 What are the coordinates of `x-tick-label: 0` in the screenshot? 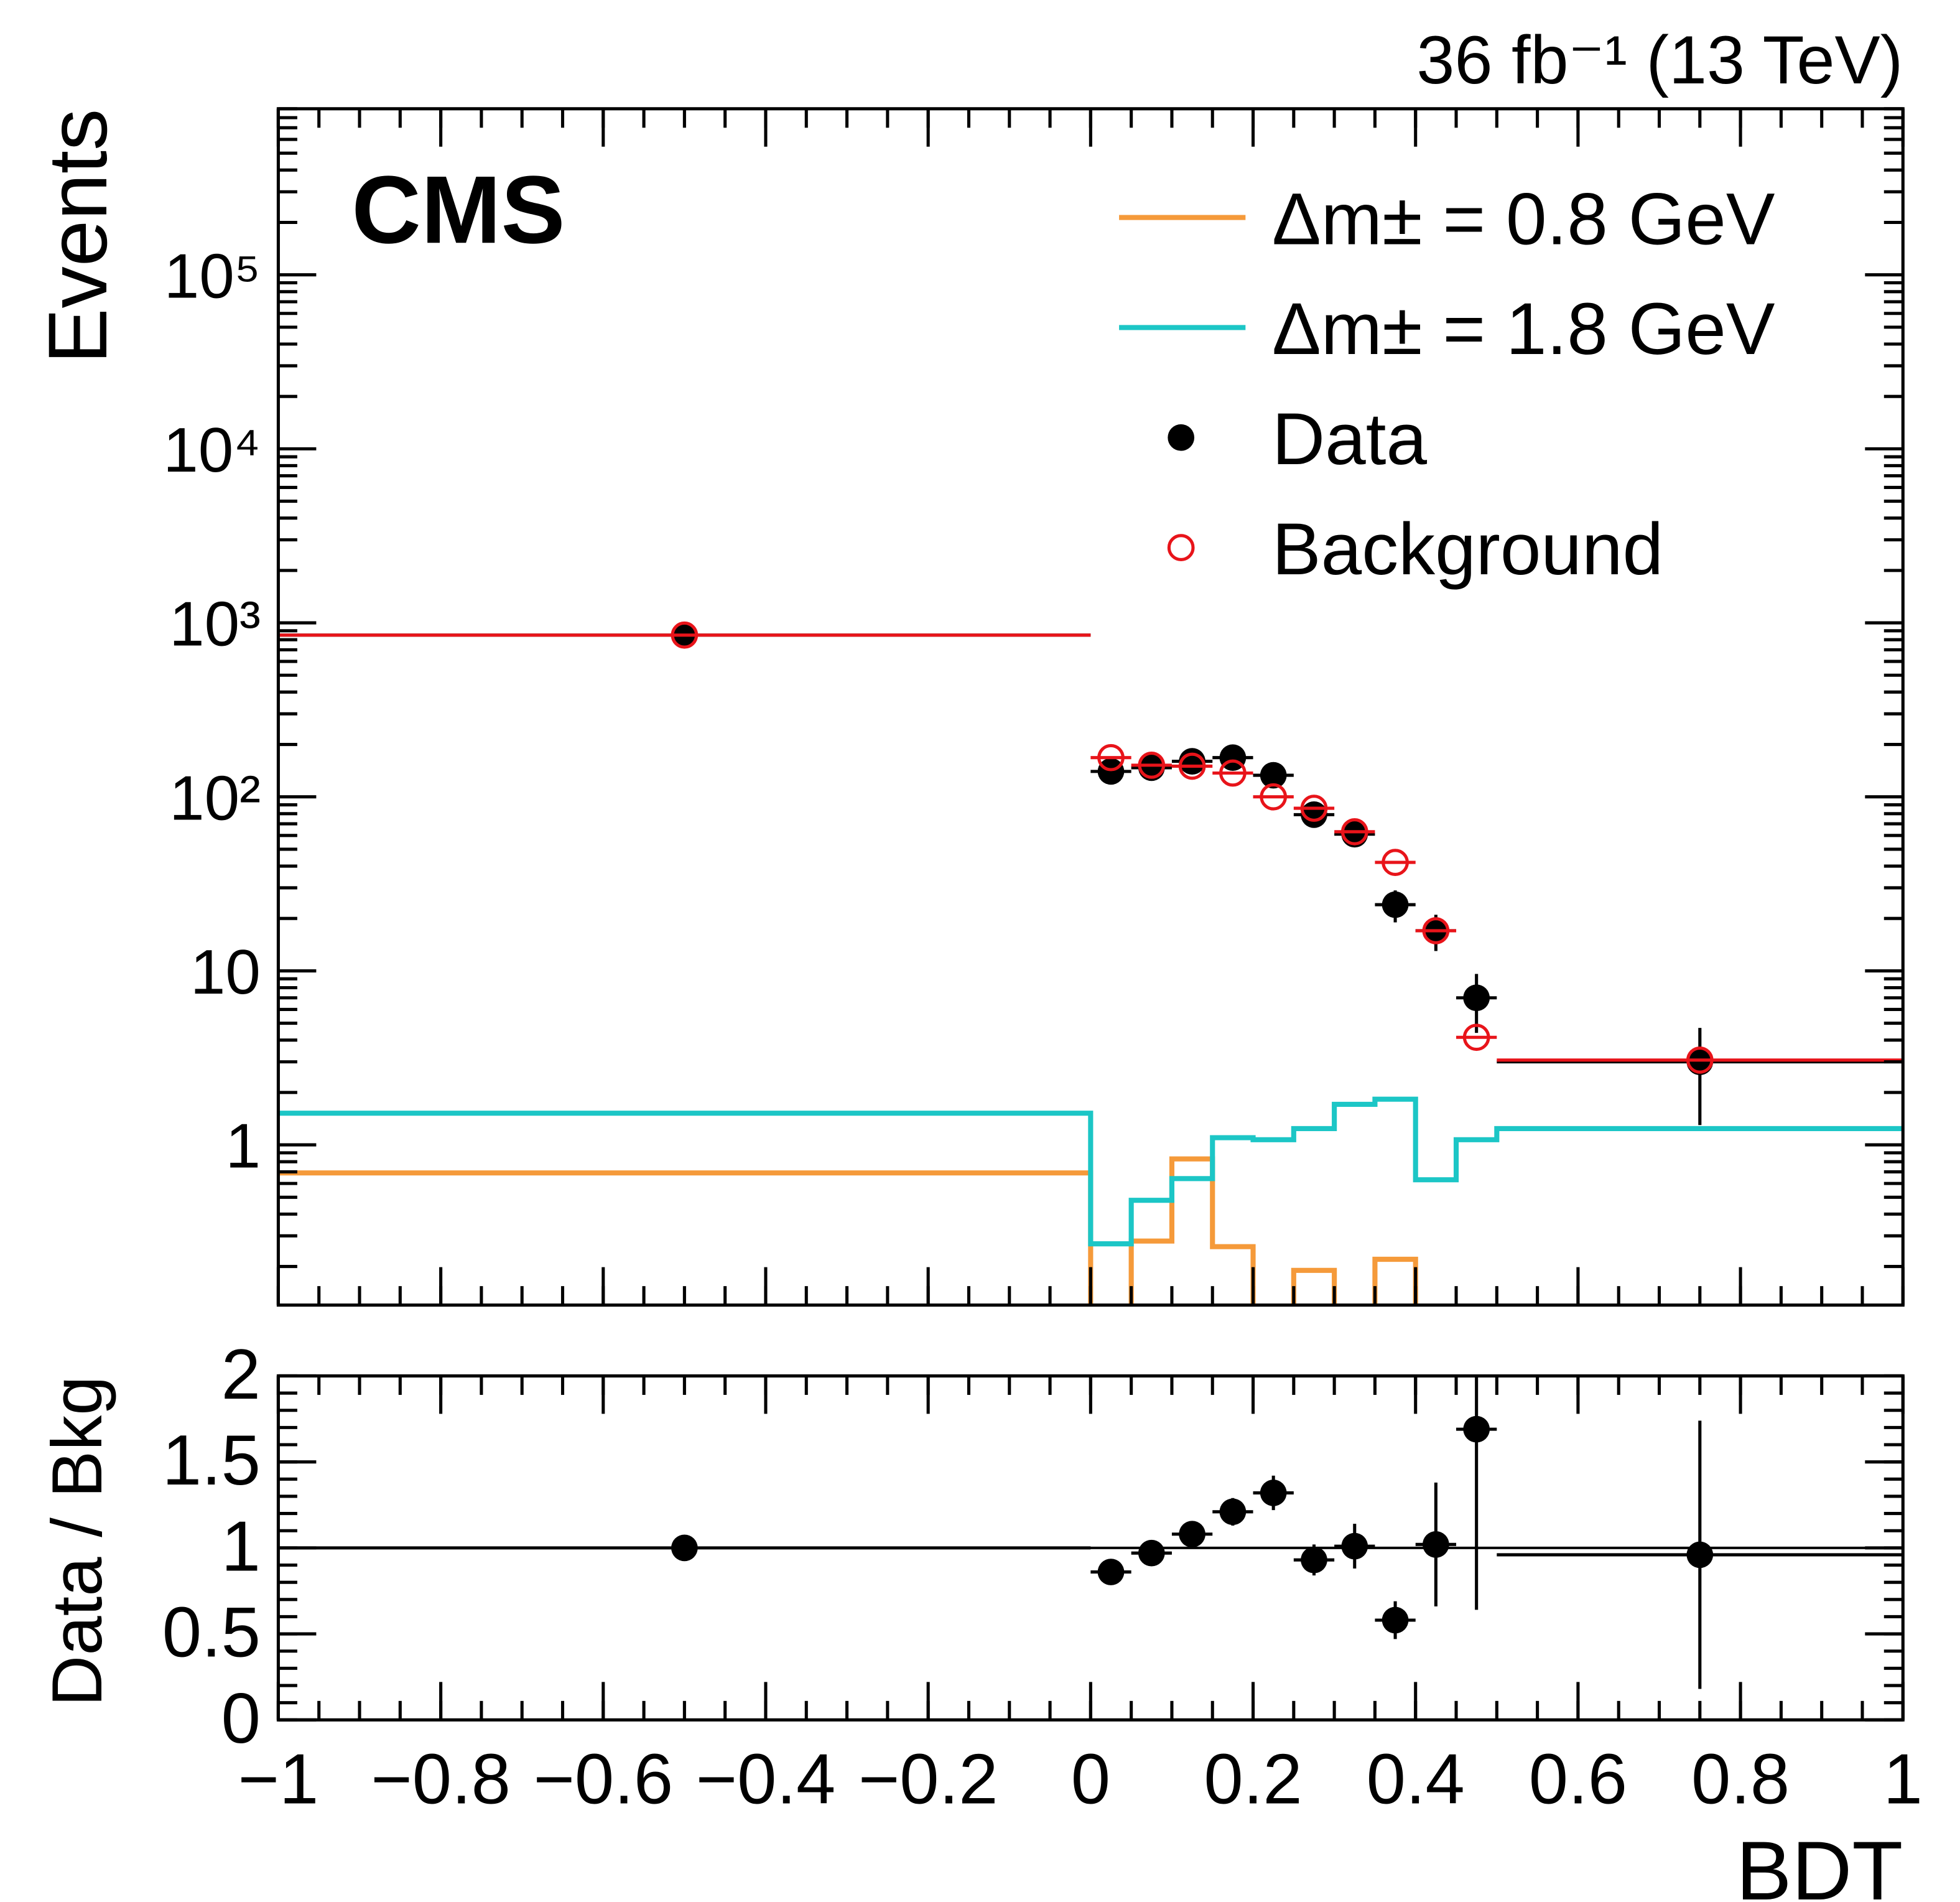 It's located at (1090, 1779).